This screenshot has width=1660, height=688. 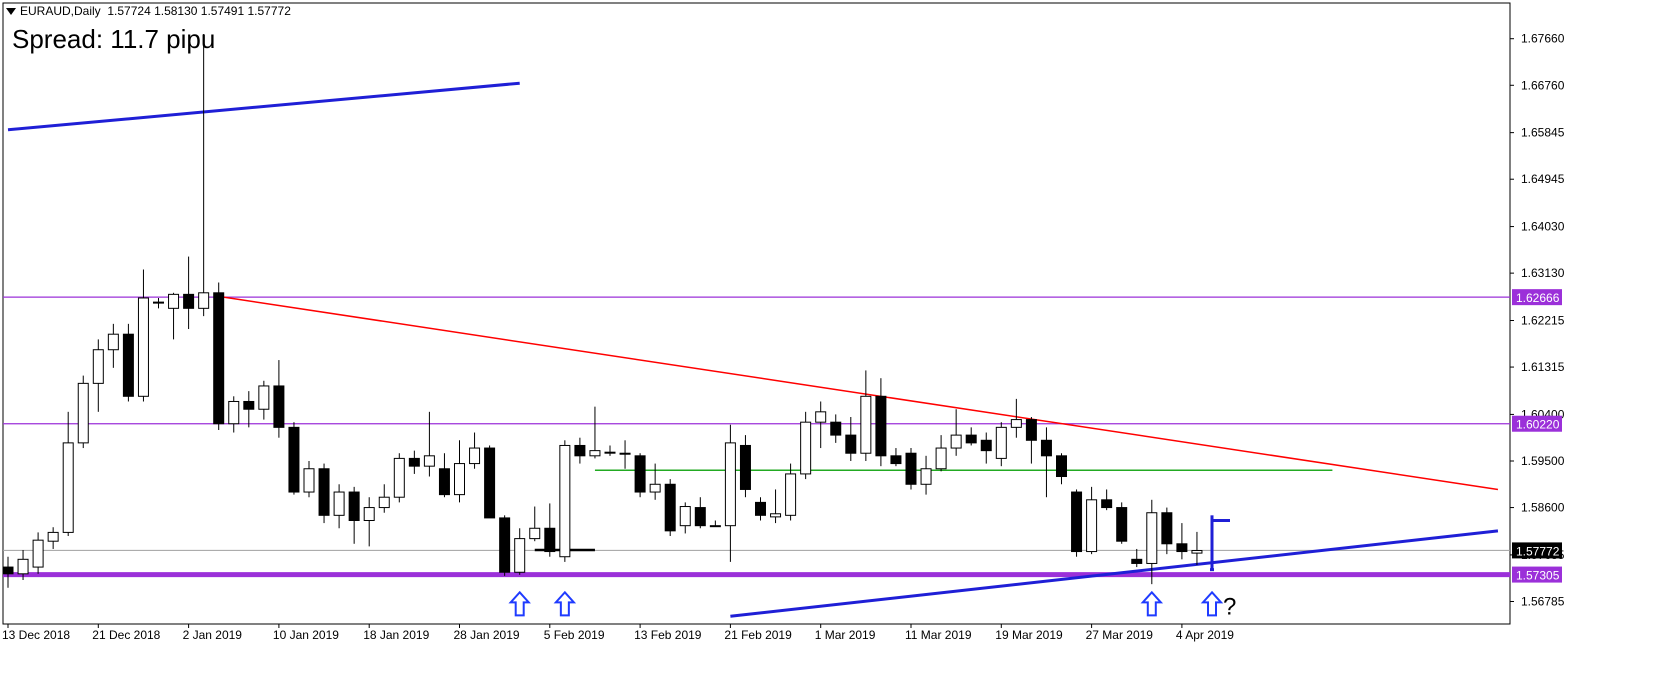 What do you see at coordinates (306, 635) in the screenshot?
I see `x-tick-label: 10 Jan 2019` at bounding box center [306, 635].